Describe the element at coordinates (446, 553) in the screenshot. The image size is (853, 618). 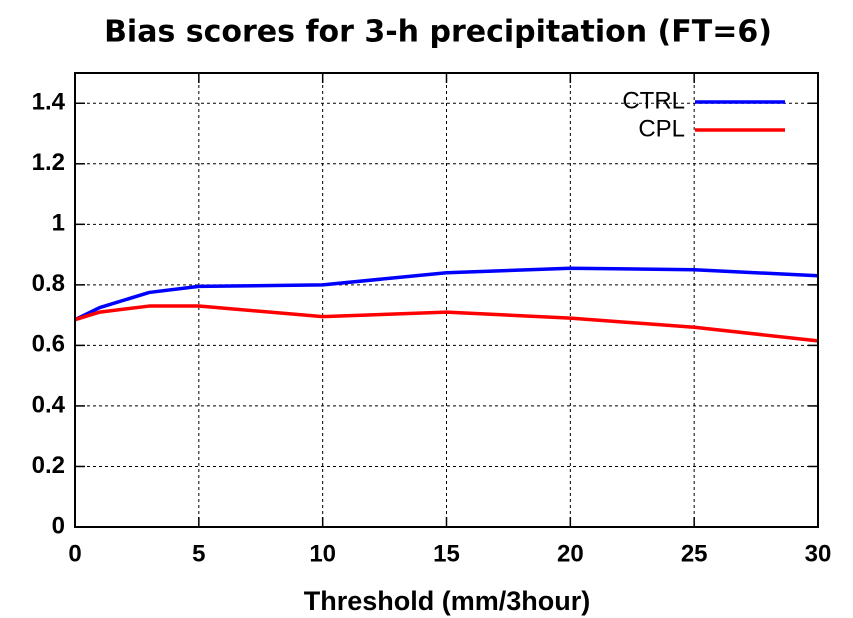
I see `x-tick-label: 15` at that location.